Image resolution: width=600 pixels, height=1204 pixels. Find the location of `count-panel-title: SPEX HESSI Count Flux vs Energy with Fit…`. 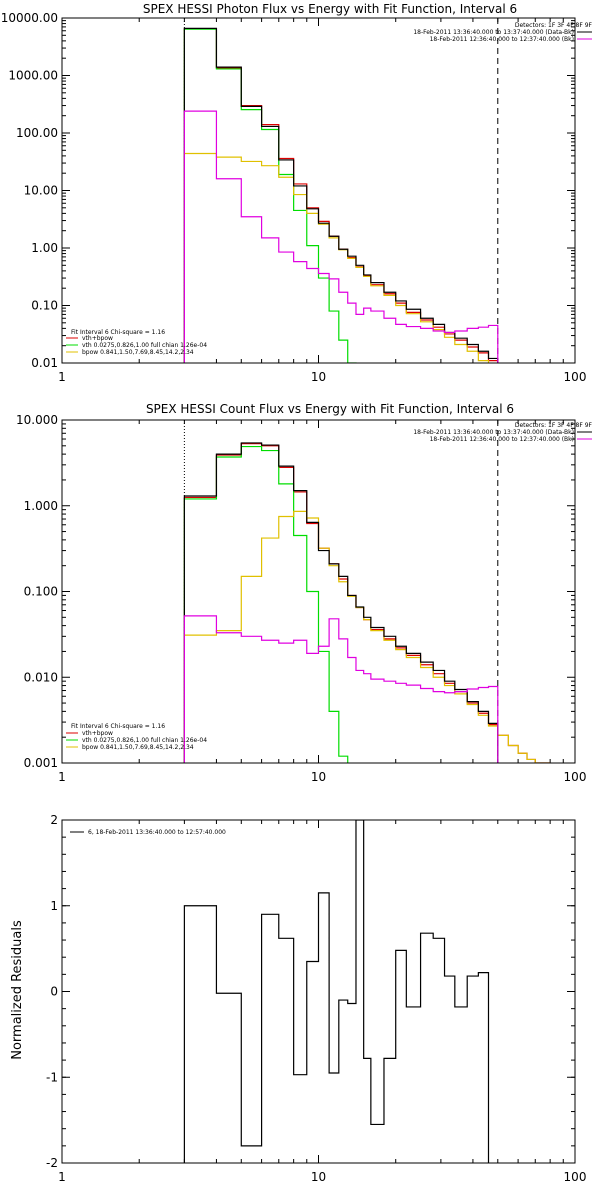

count-panel-title: SPEX HESSI Count Flux vs Energy with Fit… is located at coordinates (330, 409).